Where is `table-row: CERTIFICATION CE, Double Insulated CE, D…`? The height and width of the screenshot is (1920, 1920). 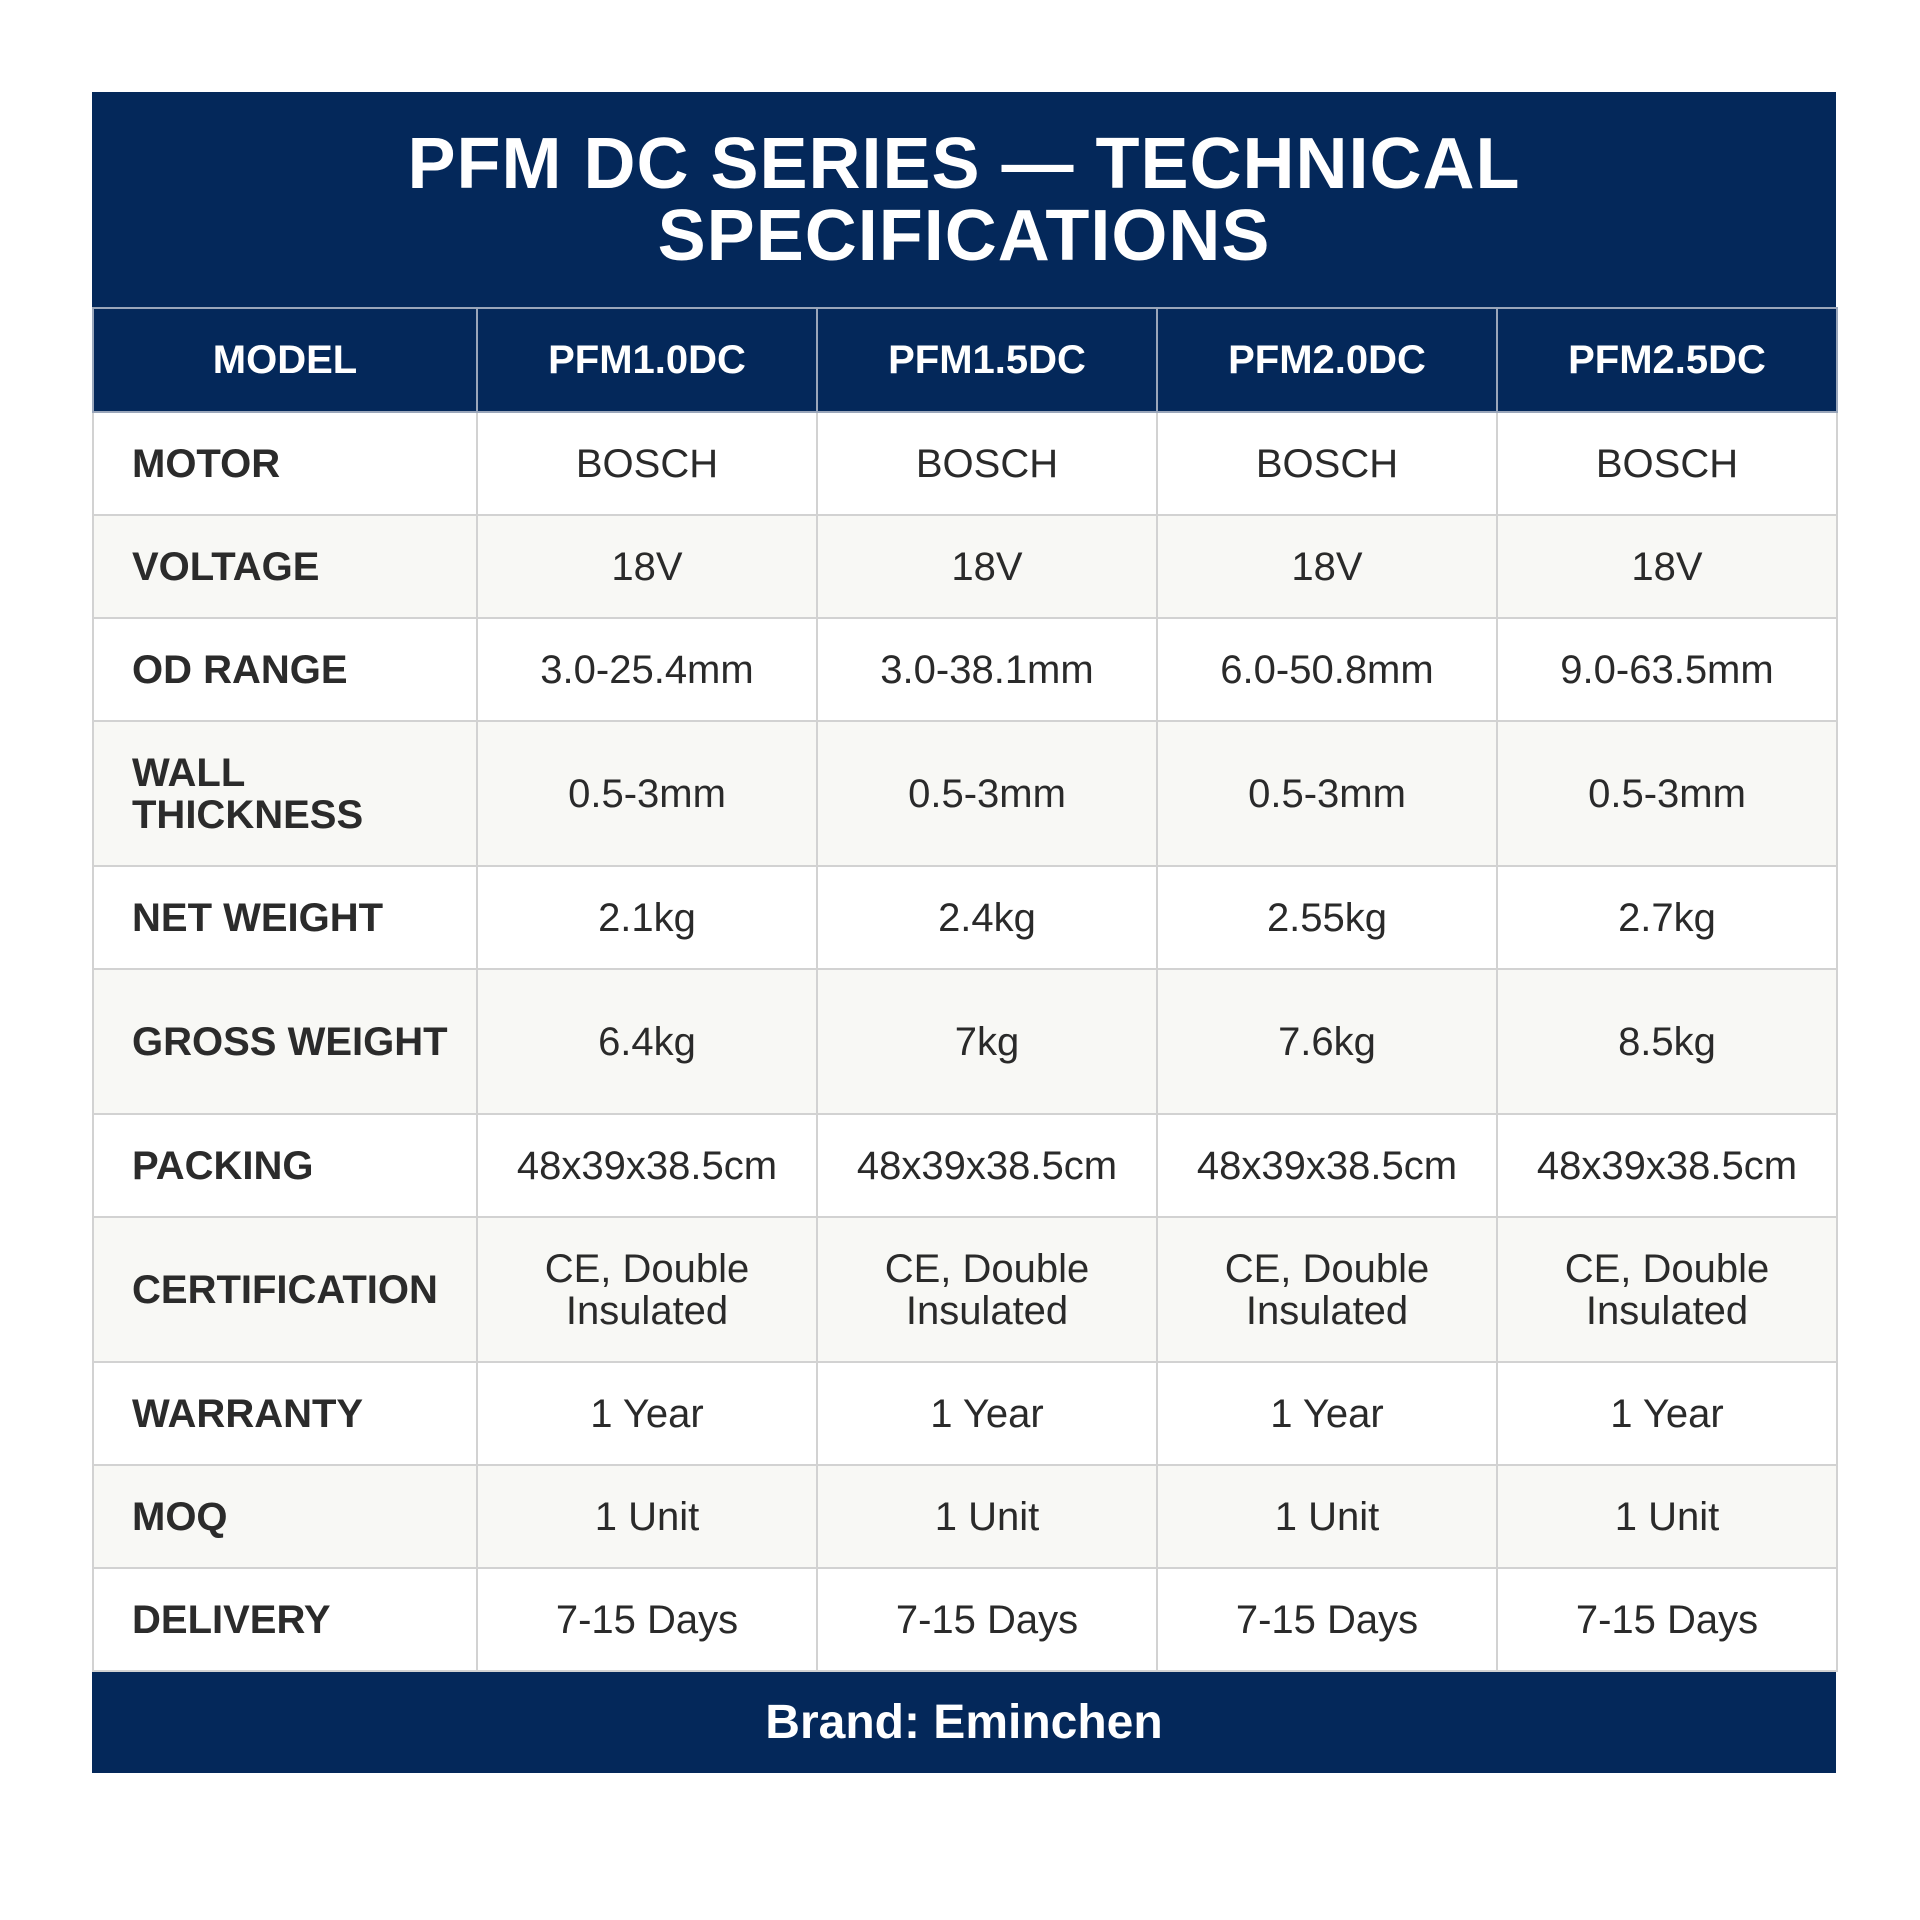 table-row: CERTIFICATION CE, Double Insulated CE, D… is located at coordinates (965, 1289).